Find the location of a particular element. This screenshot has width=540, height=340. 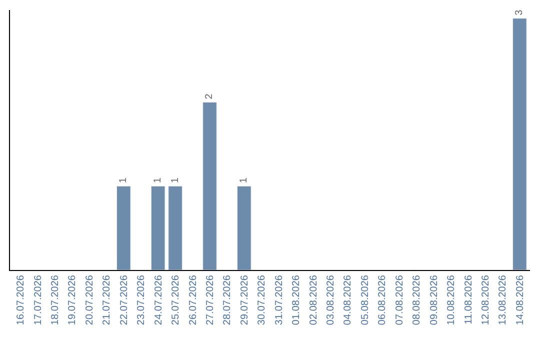

x-tick-label: 02.08.2026 is located at coordinates (314, 300).